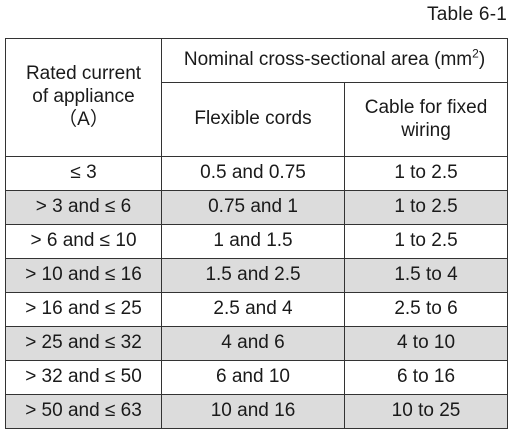 Image resolution: width=514 pixels, height=433 pixels. What do you see at coordinates (83, 74) in the screenshot?
I see `header-rated-current-line-1: Rated current` at bounding box center [83, 74].